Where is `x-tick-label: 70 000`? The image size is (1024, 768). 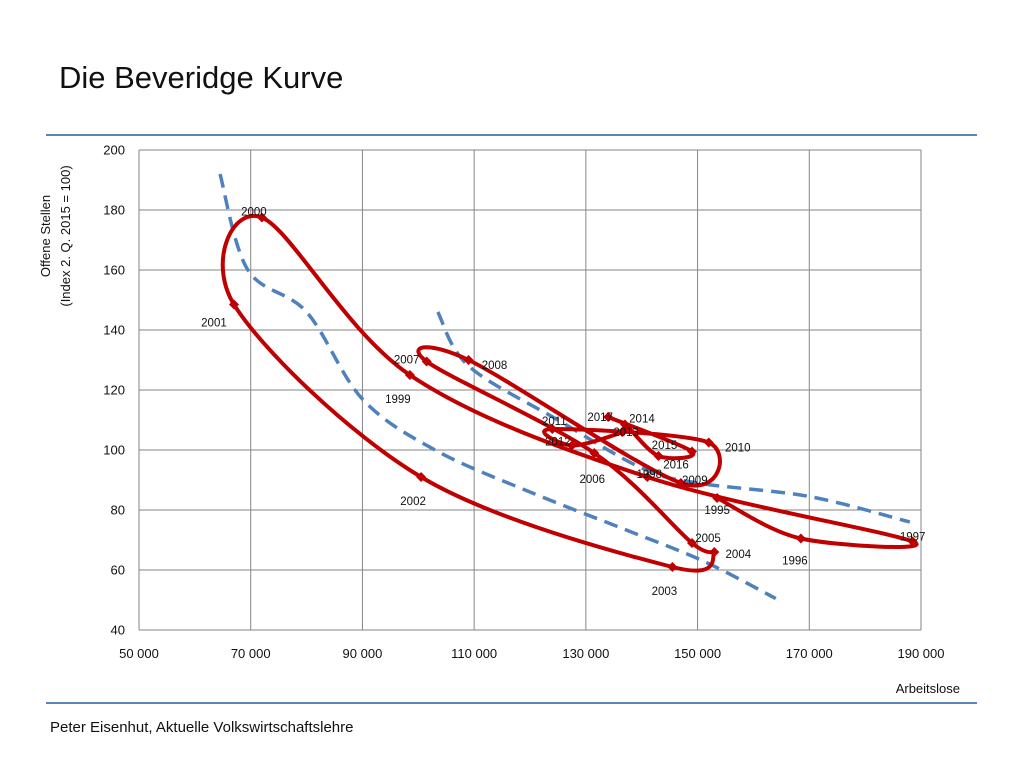 x-tick-label: 70 000 is located at coordinates (251, 653).